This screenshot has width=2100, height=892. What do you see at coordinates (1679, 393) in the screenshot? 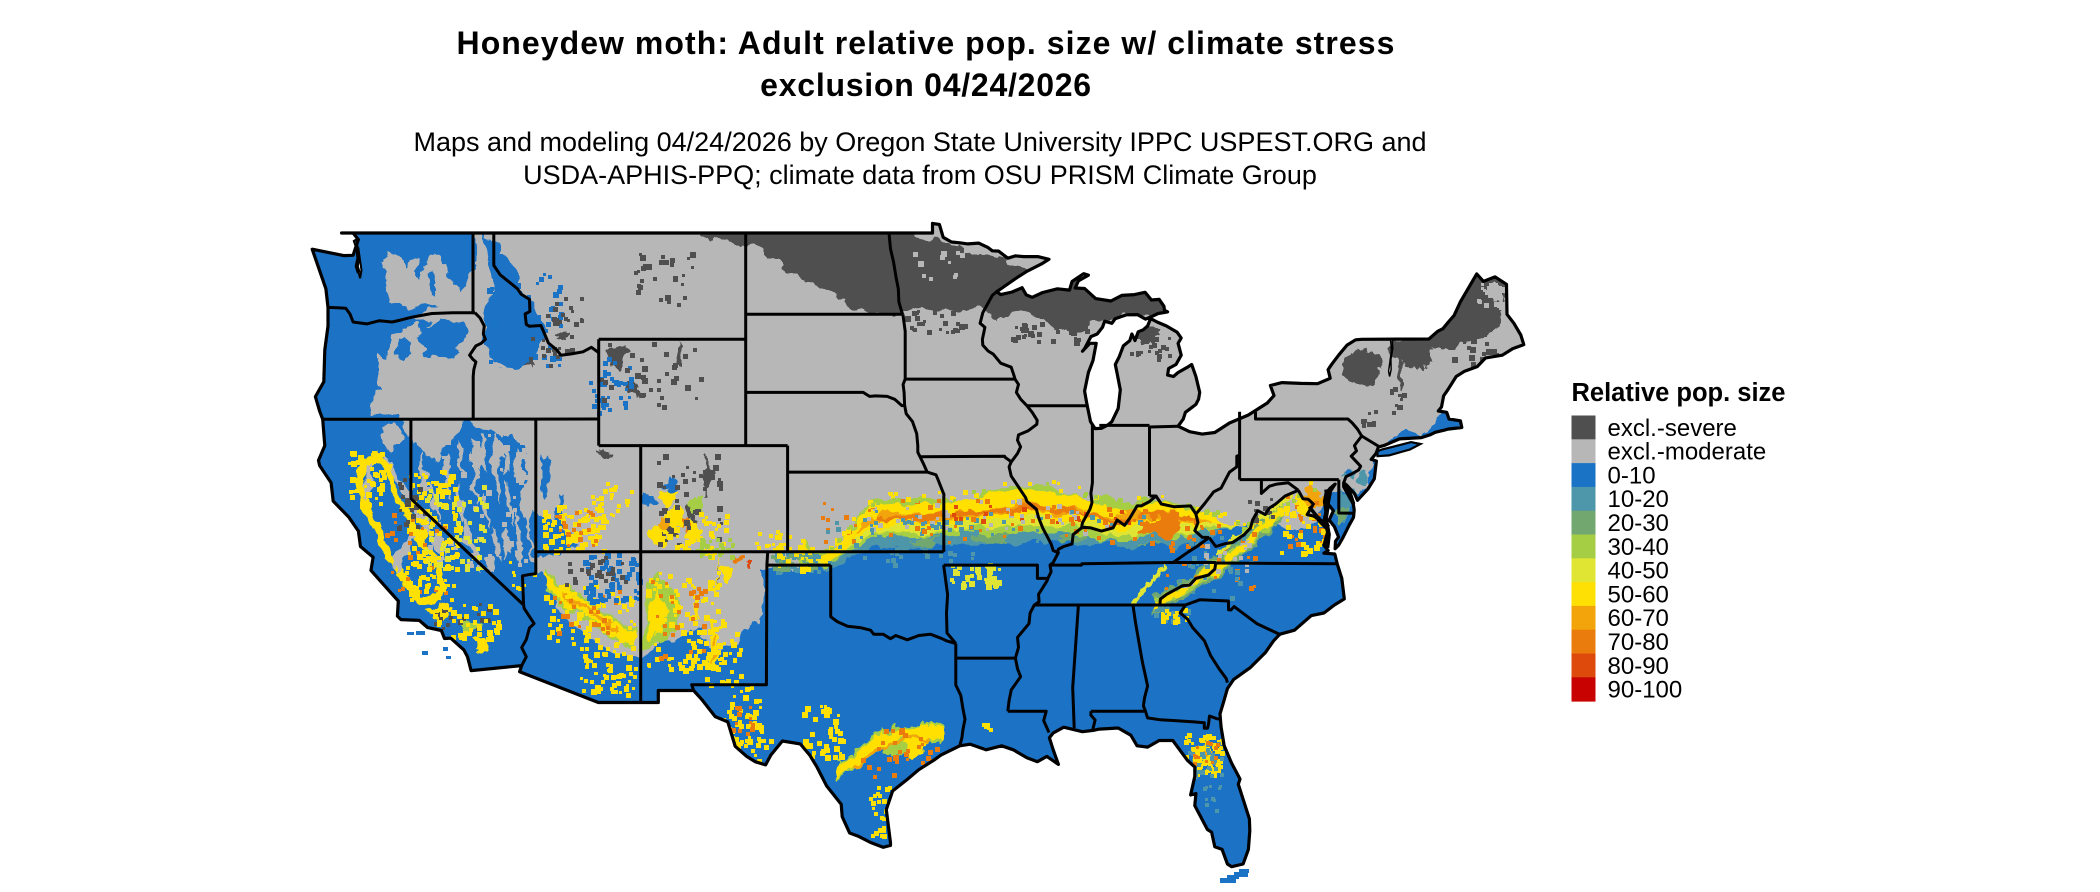
I see `svg-text: Relative pop. size` at bounding box center [1679, 393].